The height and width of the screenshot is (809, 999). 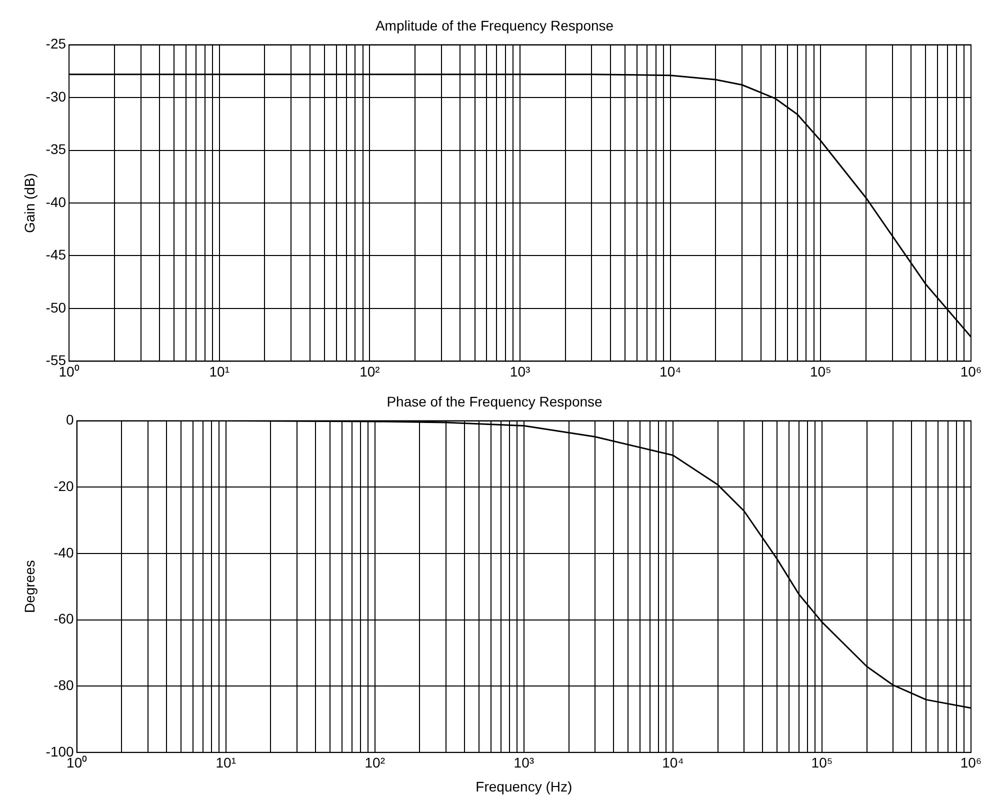 What do you see at coordinates (29, 203) in the screenshot?
I see `y-axis-title: Gain (dB)` at bounding box center [29, 203].